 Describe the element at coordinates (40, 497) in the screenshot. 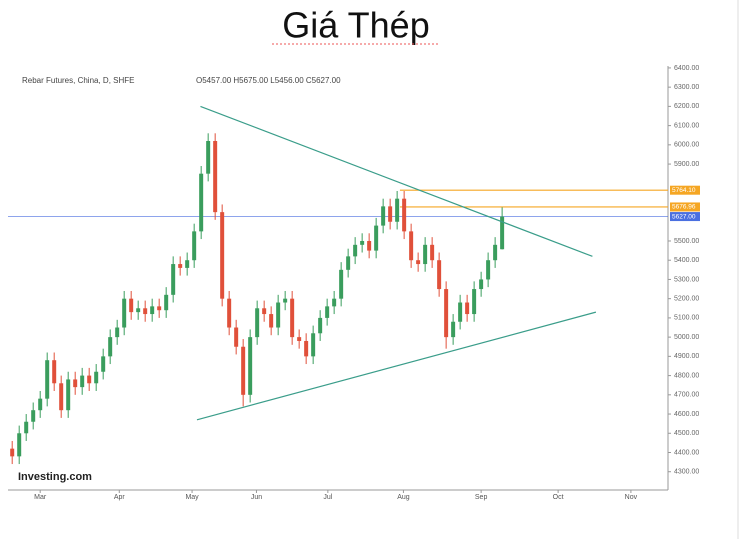

I see `x-tick-label: Mar` at that location.